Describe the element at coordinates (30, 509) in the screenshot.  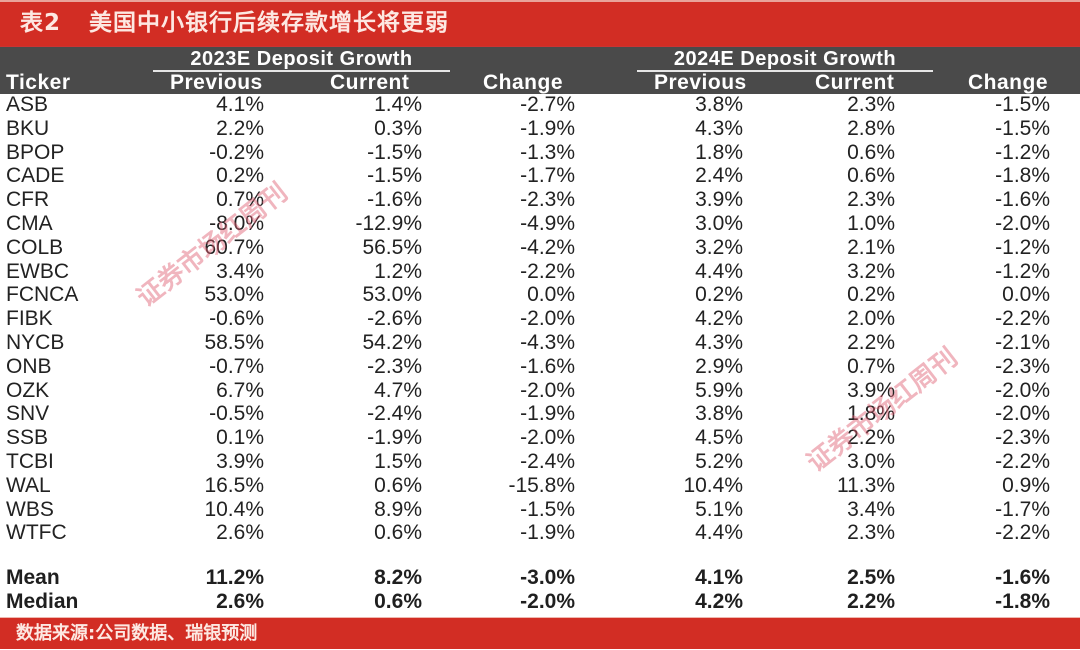
I see `cell-ticker: WBS` at that location.